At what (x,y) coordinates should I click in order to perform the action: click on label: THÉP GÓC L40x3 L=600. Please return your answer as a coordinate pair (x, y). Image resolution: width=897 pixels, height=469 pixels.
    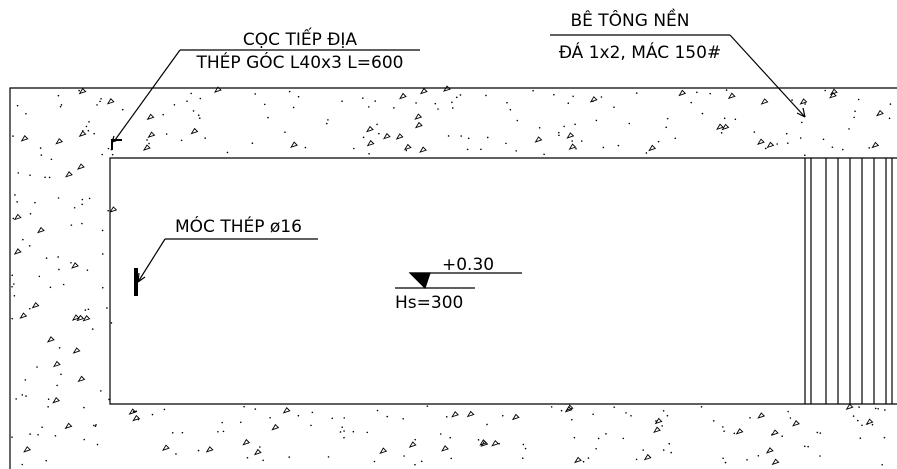
    Looking at the image, I should click on (300, 62).